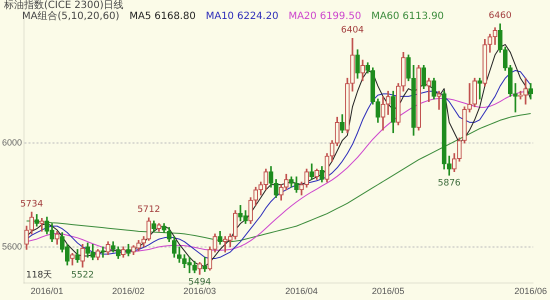 Image resolution: width=550 pixels, height=300 pixels. I want to click on chart-title: 标油指数(CICE 2300)日线, so click(64, 5).